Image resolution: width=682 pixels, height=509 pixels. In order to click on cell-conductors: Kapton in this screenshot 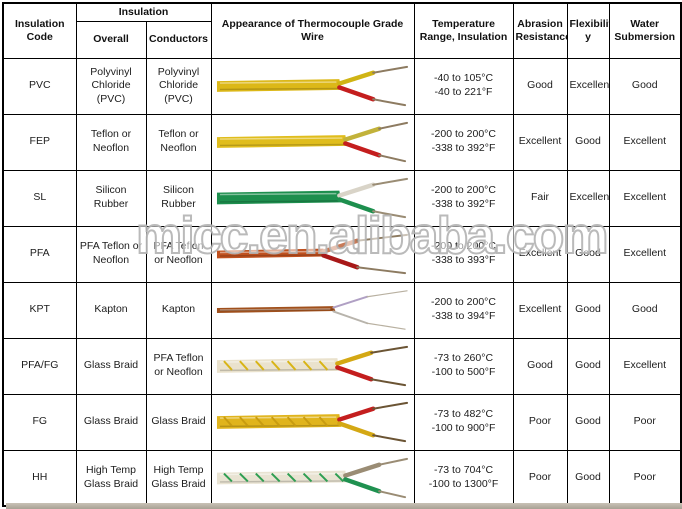, I will do `click(178, 310)`.